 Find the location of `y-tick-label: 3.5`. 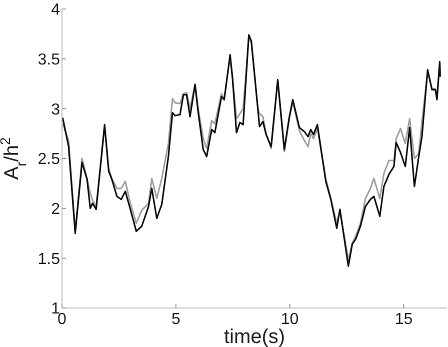

y-tick-label: 3.5 is located at coordinates (49, 59).